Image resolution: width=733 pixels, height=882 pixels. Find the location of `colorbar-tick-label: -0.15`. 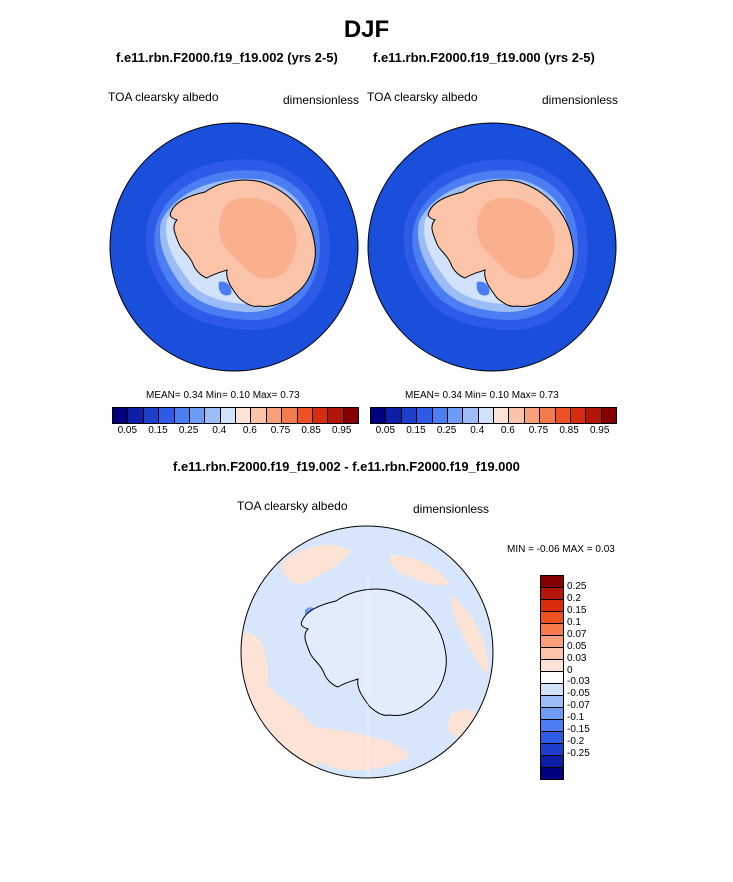

colorbar-tick-label: -0.15 is located at coordinates (578, 730).